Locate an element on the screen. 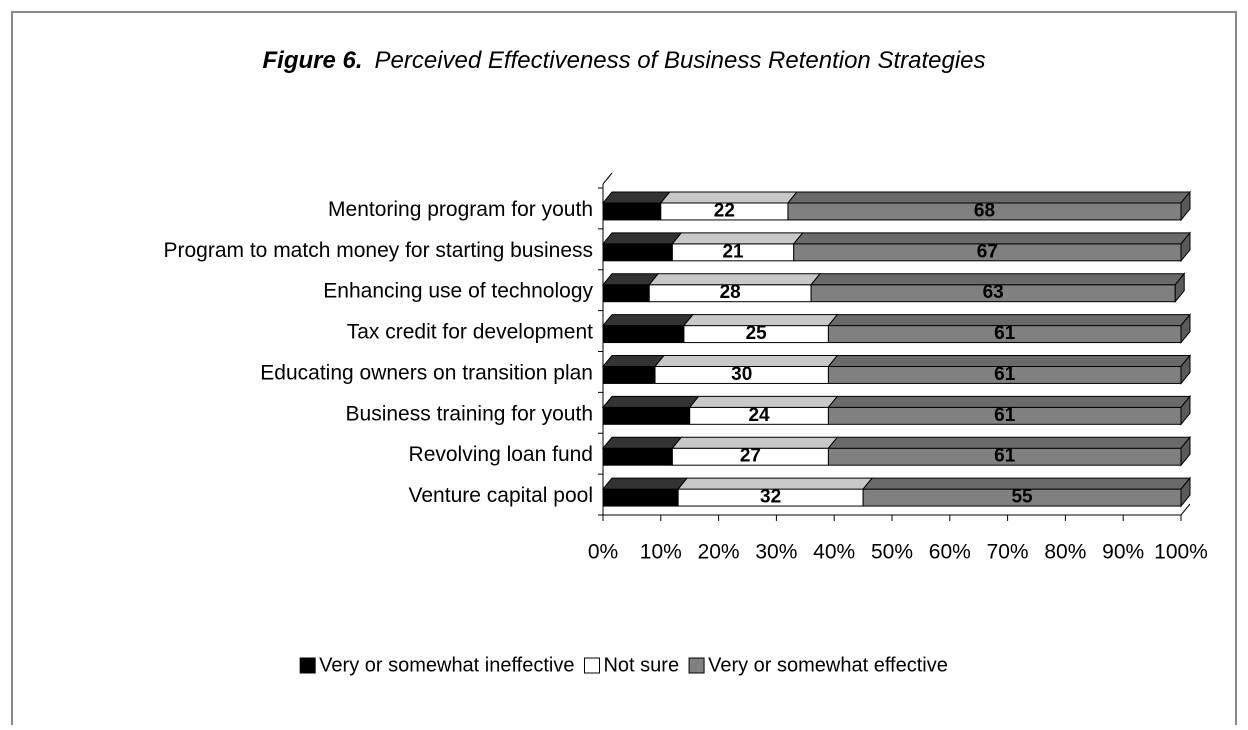 This screenshot has height=730, width=1248. data-label: 30 is located at coordinates (741, 374).